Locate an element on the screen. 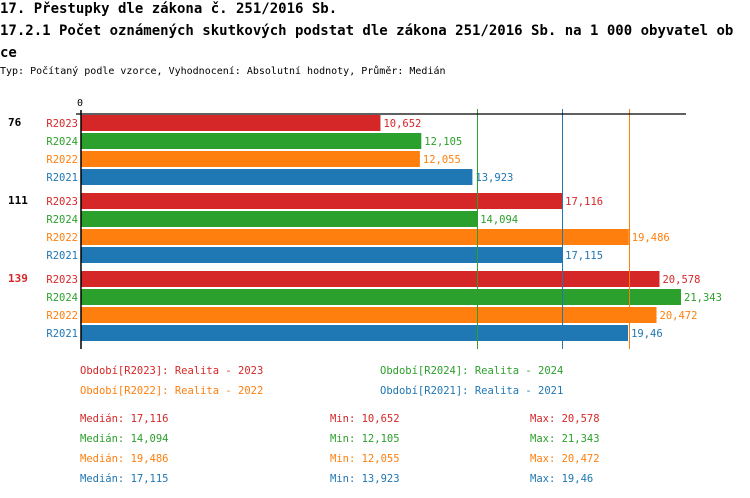 Image resolution: width=750 pixels, height=498 pixels. group-label: 139 is located at coordinates (18, 278).